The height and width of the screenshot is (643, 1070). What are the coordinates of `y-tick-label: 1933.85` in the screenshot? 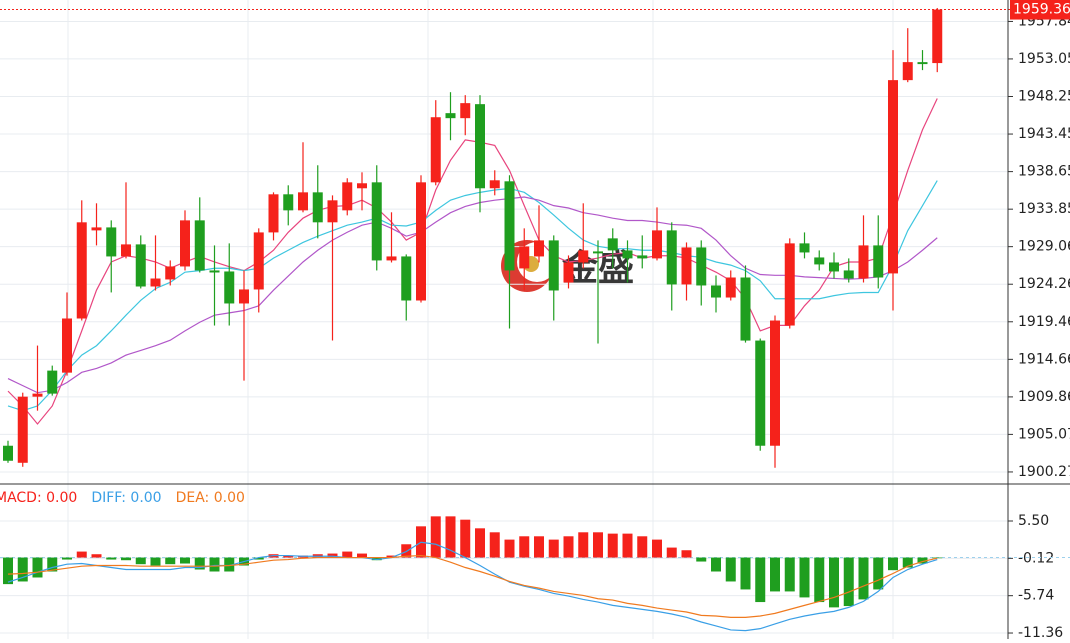 It's located at (1044, 209).